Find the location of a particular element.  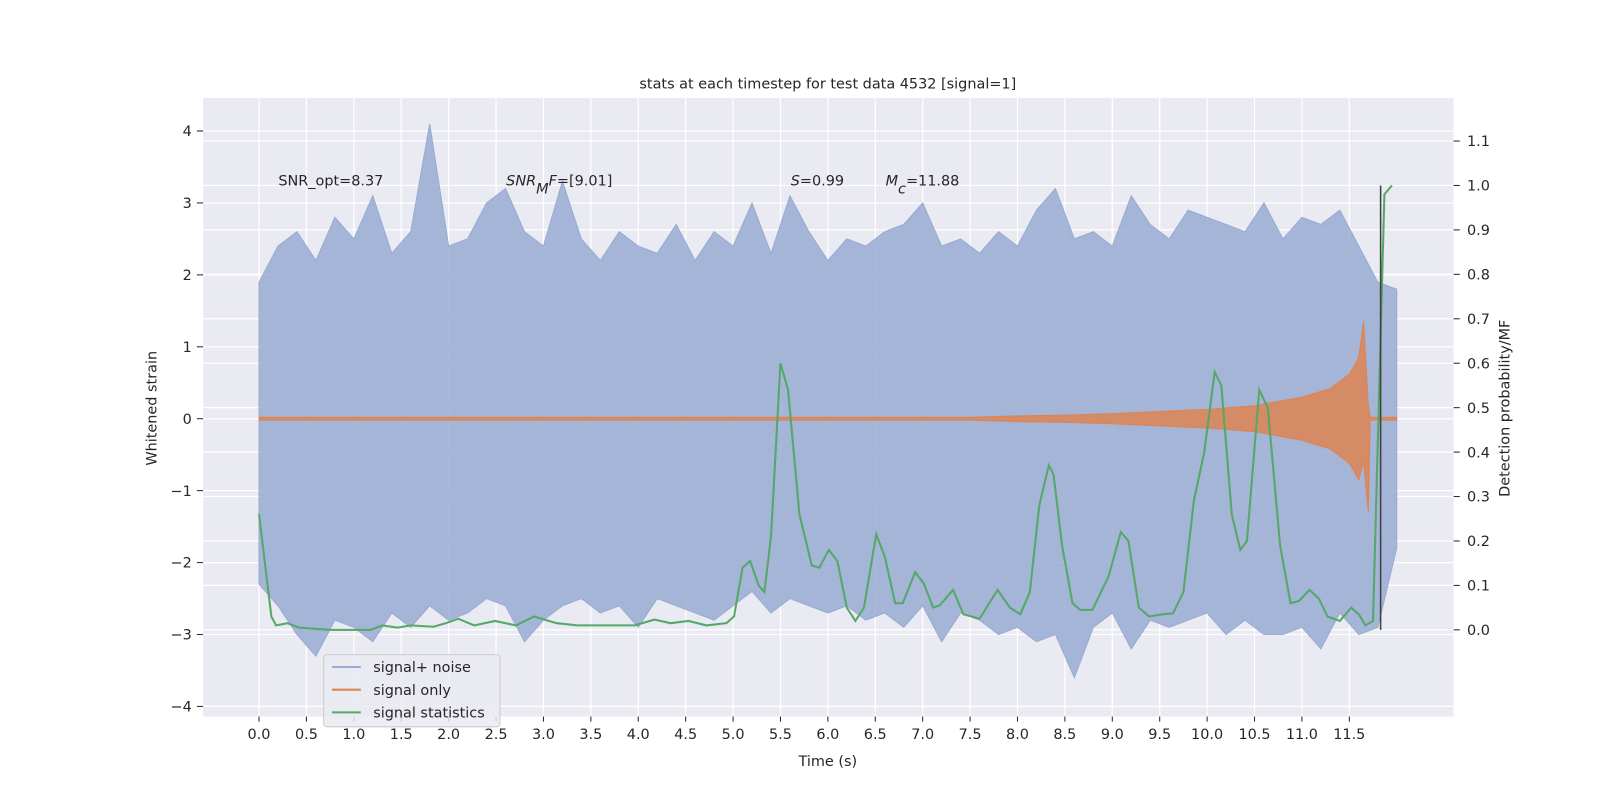

annotation: SNR_opt=8.37 is located at coordinates (330, 182).